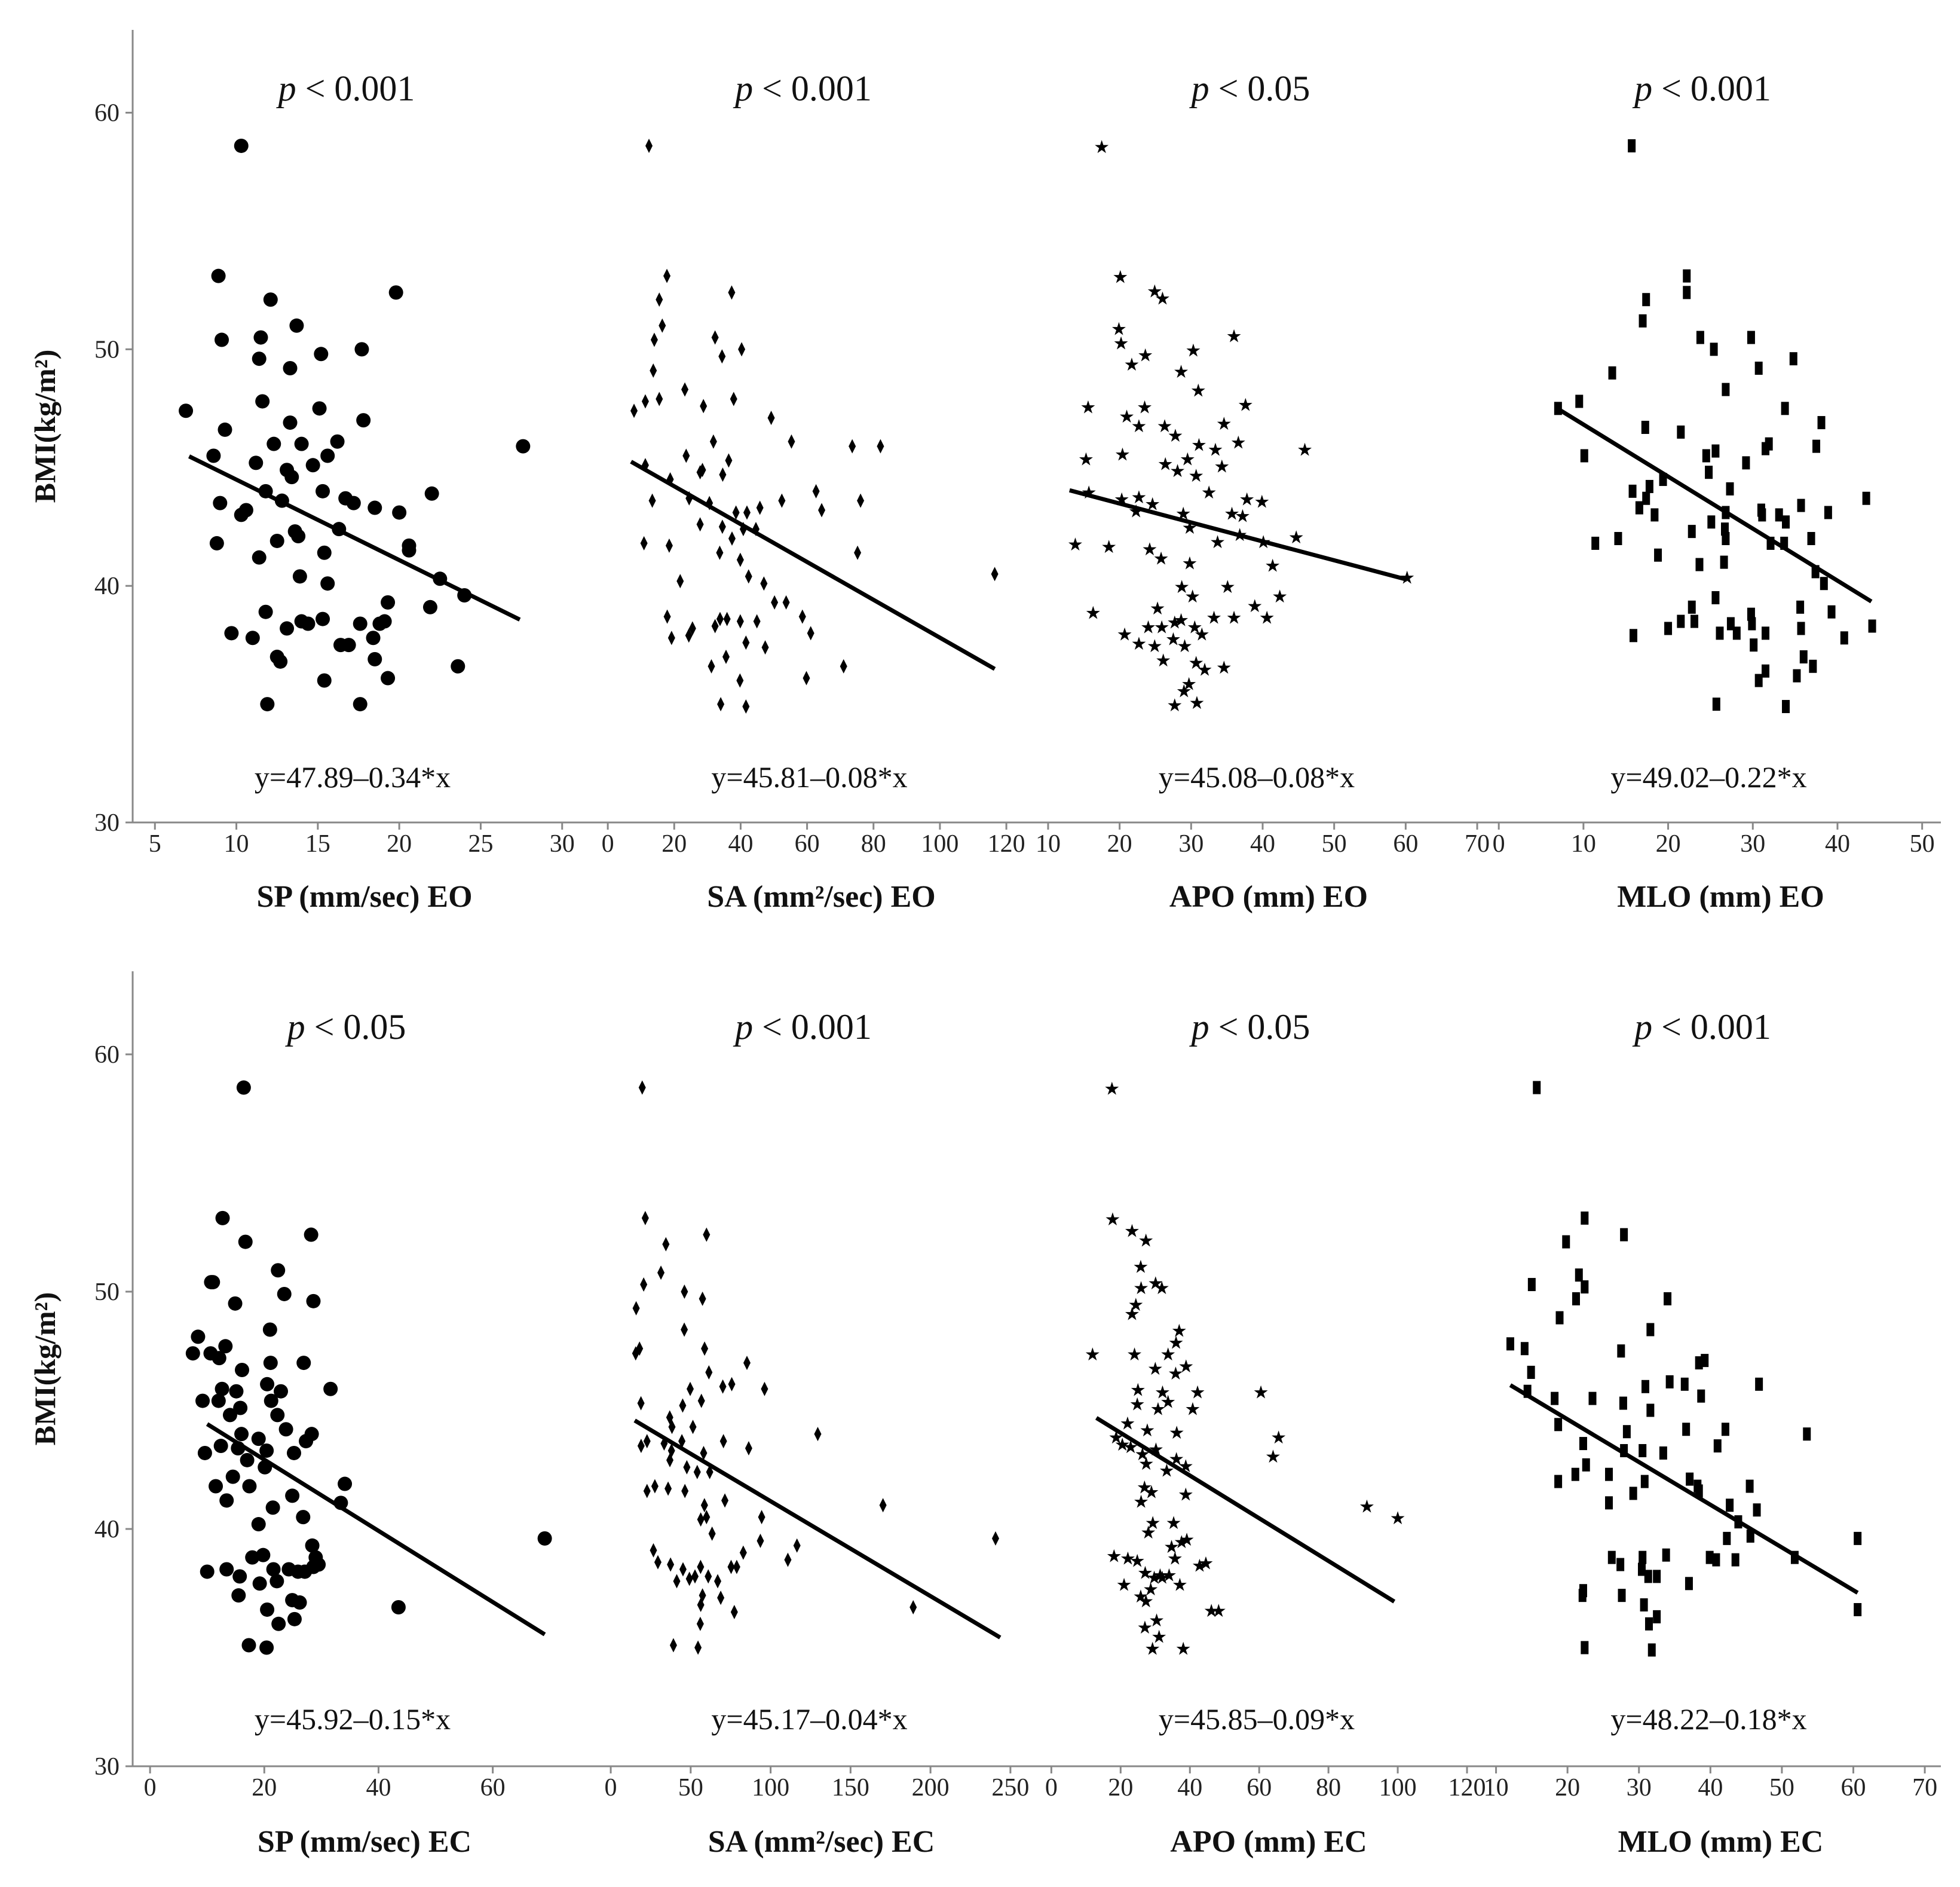 The width and height of the screenshot is (1960, 1887). What do you see at coordinates (1702, 88) in the screenshot?
I see `p-value-annotation: p < 0.001` at bounding box center [1702, 88].